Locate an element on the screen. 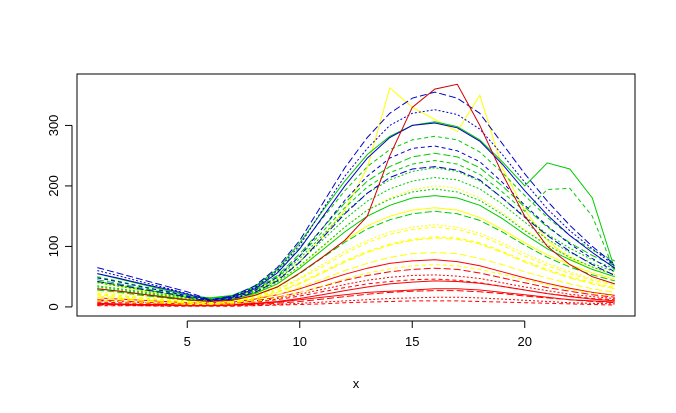 The image size is (676, 413). x-axis-title: x is located at coordinates (356, 383).